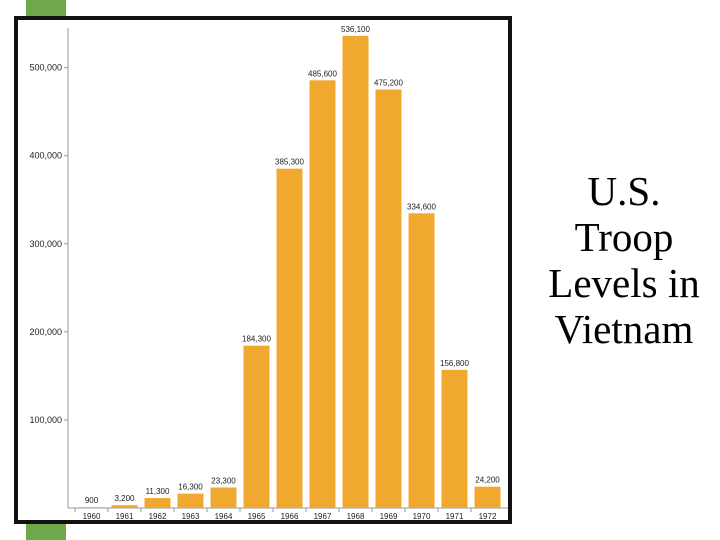  Describe the element at coordinates (323, 516) in the screenshot. I see `x-tick-label: 1967` at that location.